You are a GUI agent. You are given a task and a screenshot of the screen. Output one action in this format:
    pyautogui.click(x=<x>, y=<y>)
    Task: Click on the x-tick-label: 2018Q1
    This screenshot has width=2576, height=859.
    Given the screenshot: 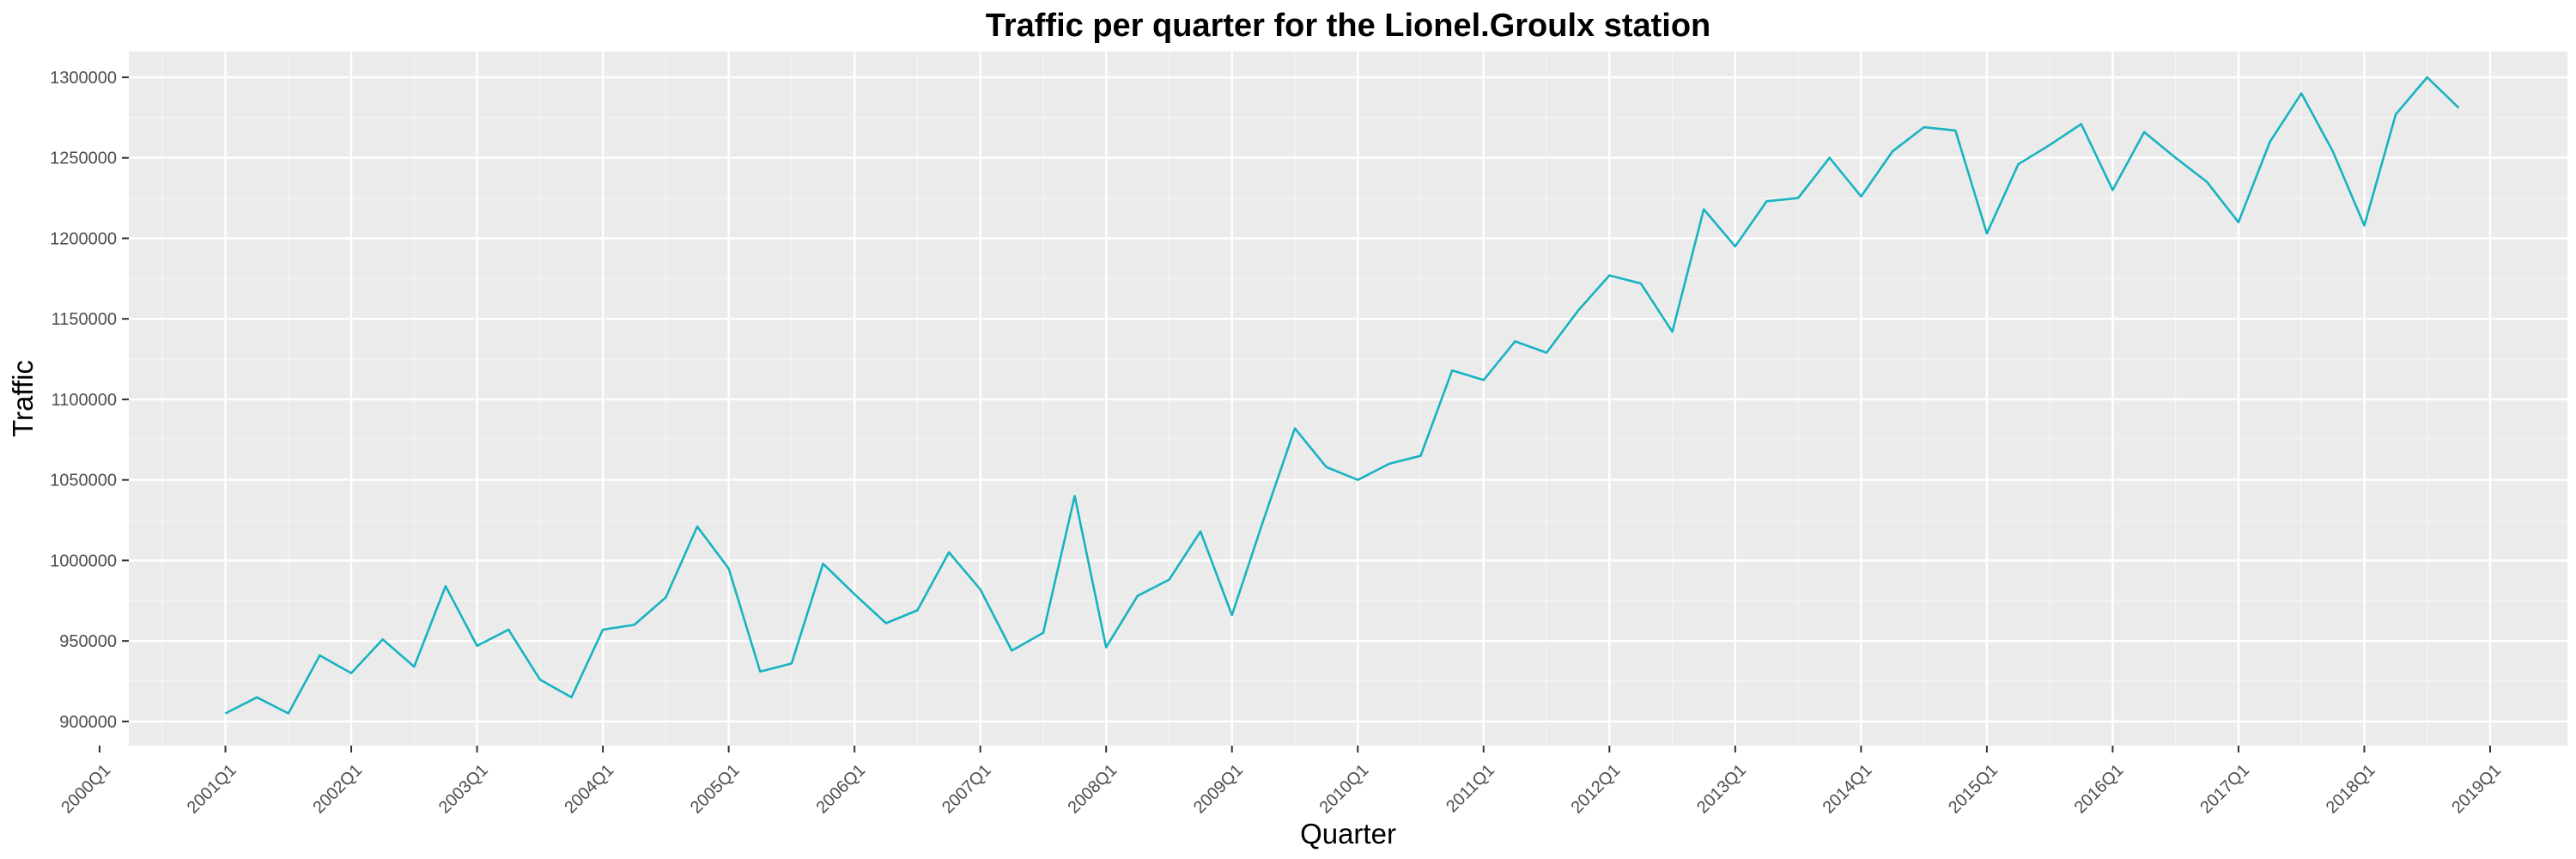 What is the action you would take?
    pyautogui.click(x=2351, y=789)
    